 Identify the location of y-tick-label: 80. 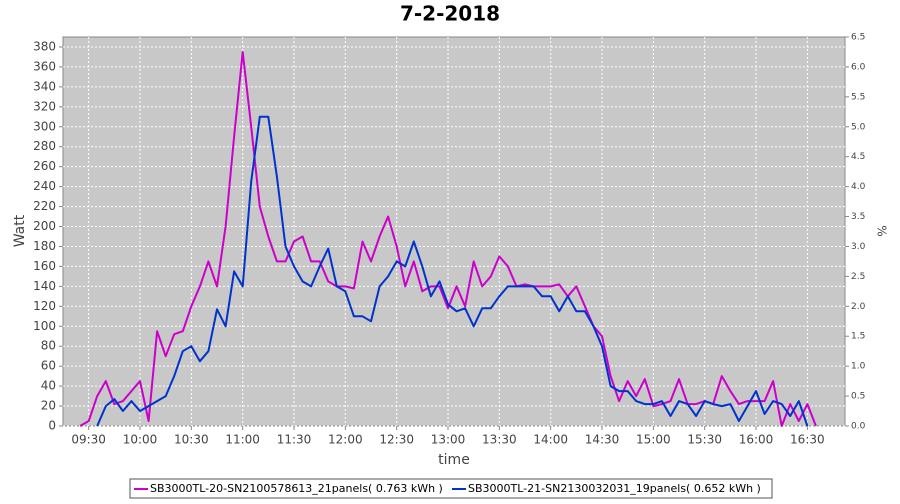
(48, 346).